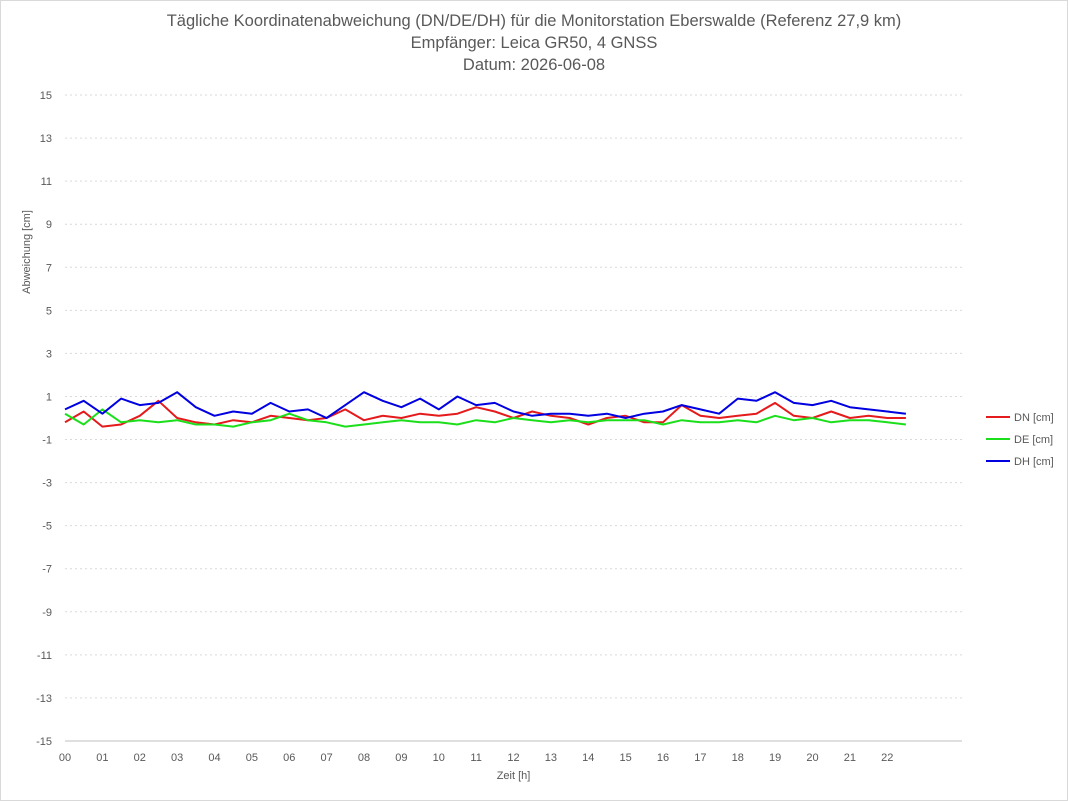  I want to click on legend: DN [cm] DE [cm] DH [cm], so click(1020, 440).